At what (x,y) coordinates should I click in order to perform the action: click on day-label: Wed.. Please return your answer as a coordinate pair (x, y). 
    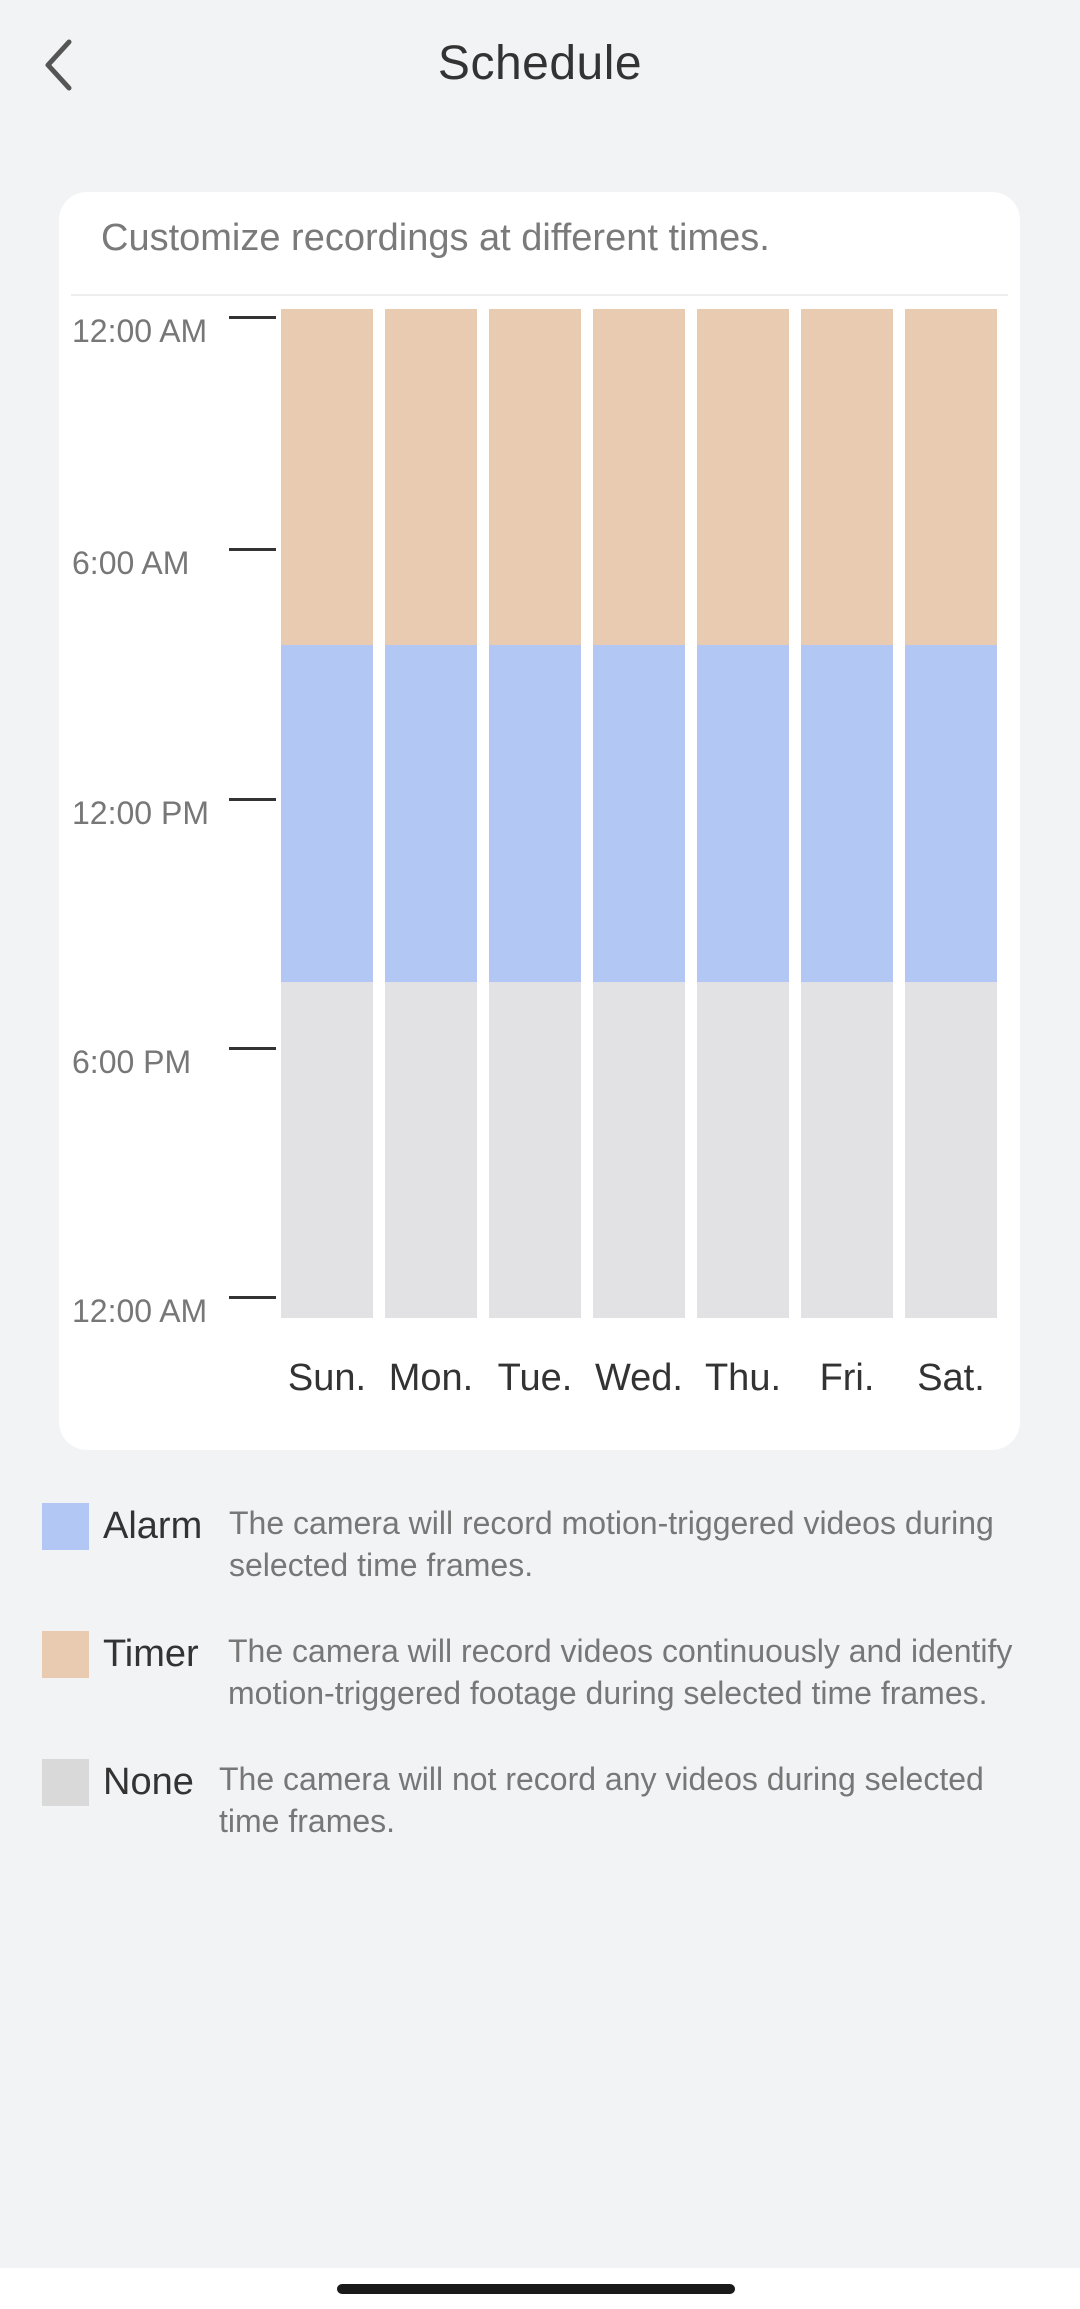
    Looking at the image, I should click on (638, 1378).